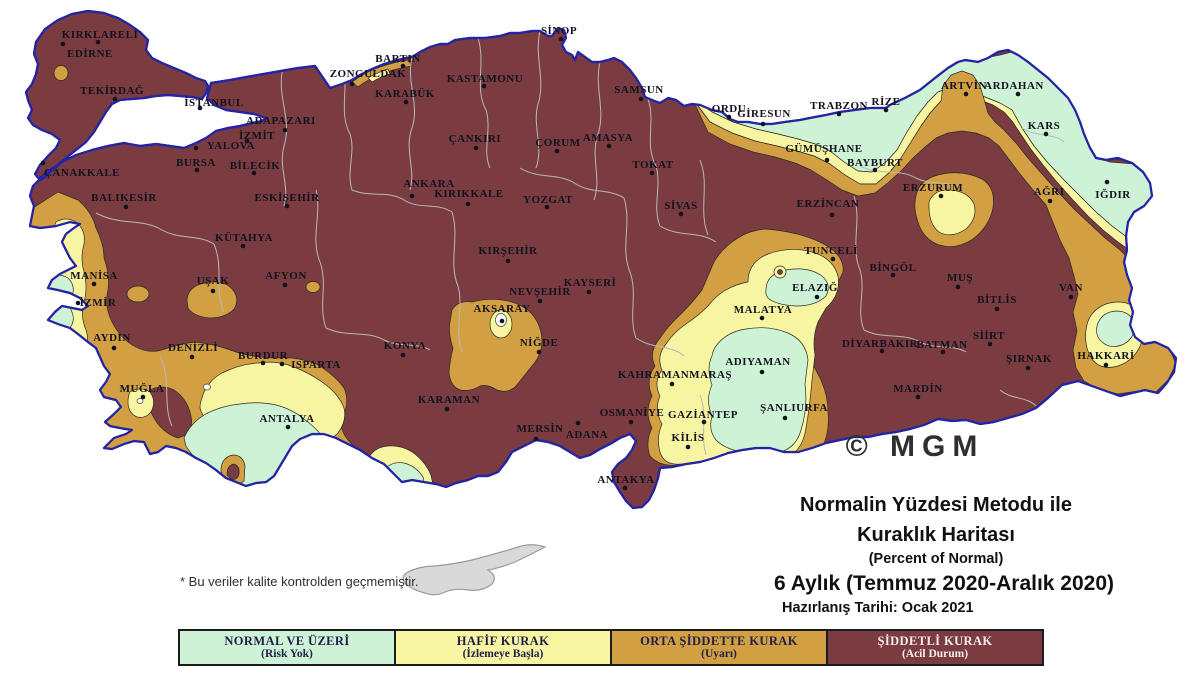 This screenshot has height=675, width=1200. What do you see at coordinates (397, 59) in the screenshot?
I see `city-label: BARTIN` at bounding box center [397, 59].